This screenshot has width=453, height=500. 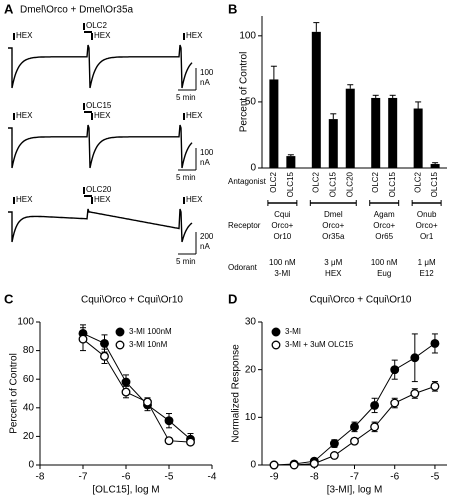 I want to click on legend-label: 3-MI 10nM, so click(x=148, y=344).